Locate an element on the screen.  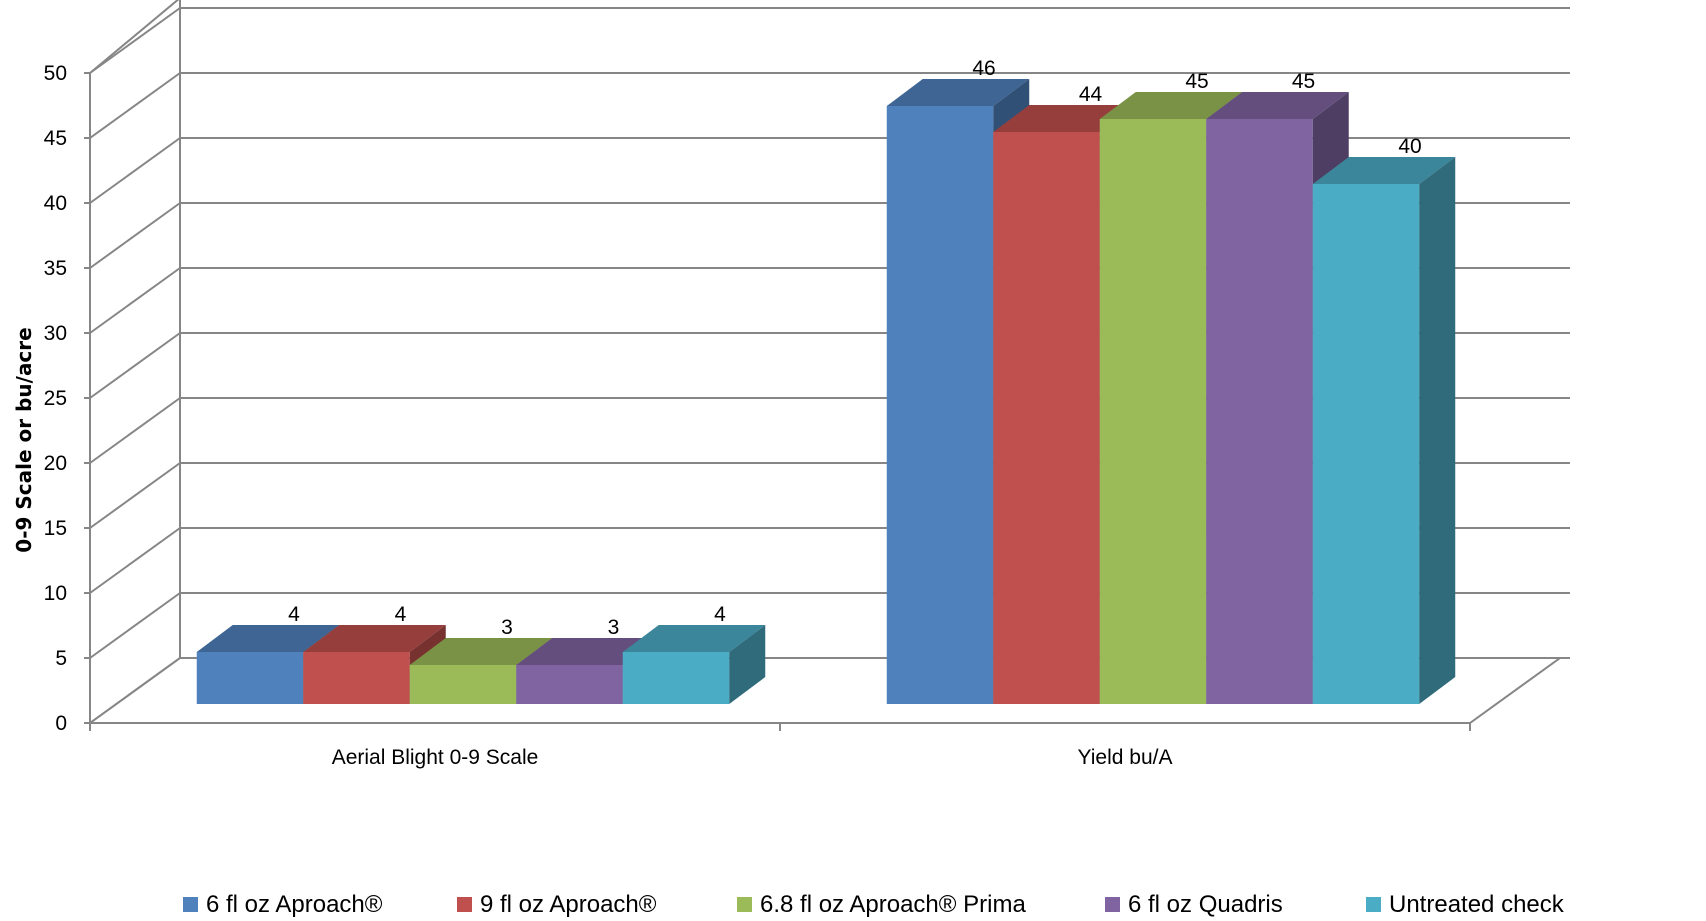
wall-top-edge-side is located at coordinates (134, 37).